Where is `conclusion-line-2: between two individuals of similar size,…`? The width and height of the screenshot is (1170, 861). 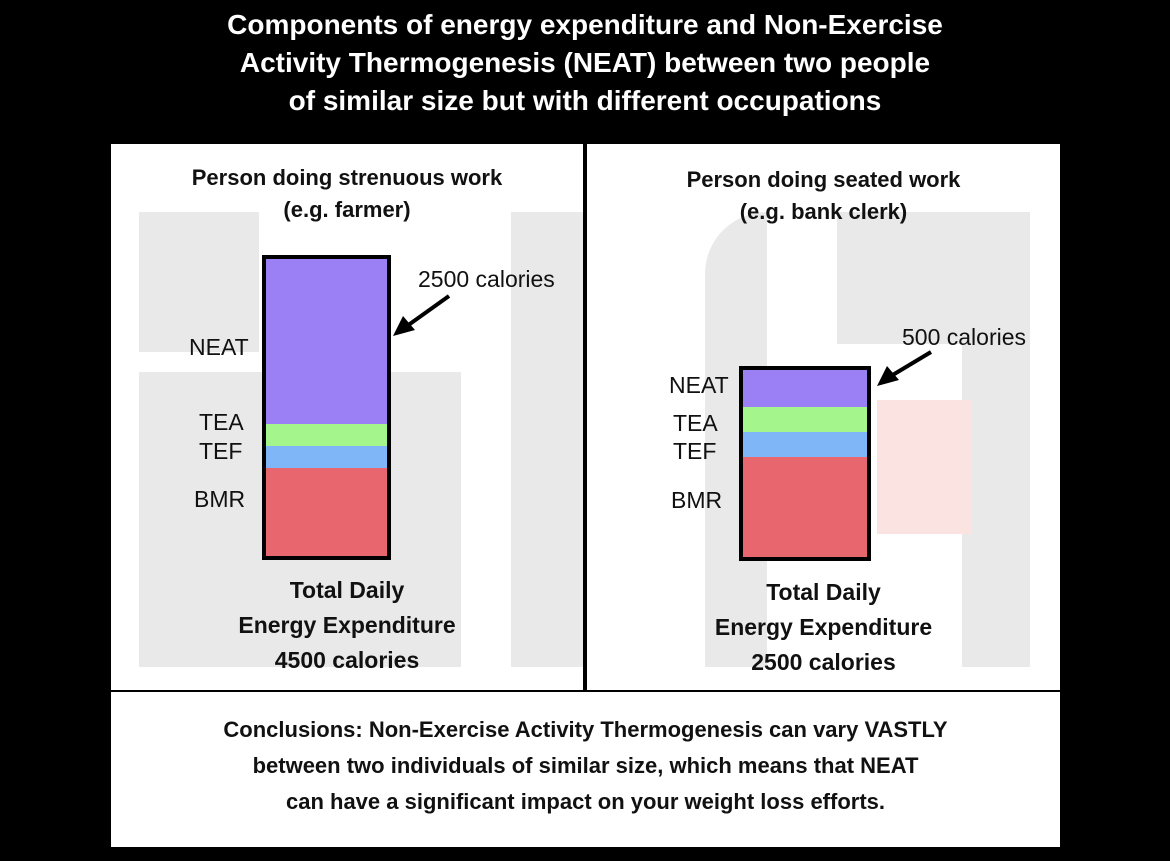 conclusion-line-2: between two individuals of similar size,… is located at coordinates (585, 765).